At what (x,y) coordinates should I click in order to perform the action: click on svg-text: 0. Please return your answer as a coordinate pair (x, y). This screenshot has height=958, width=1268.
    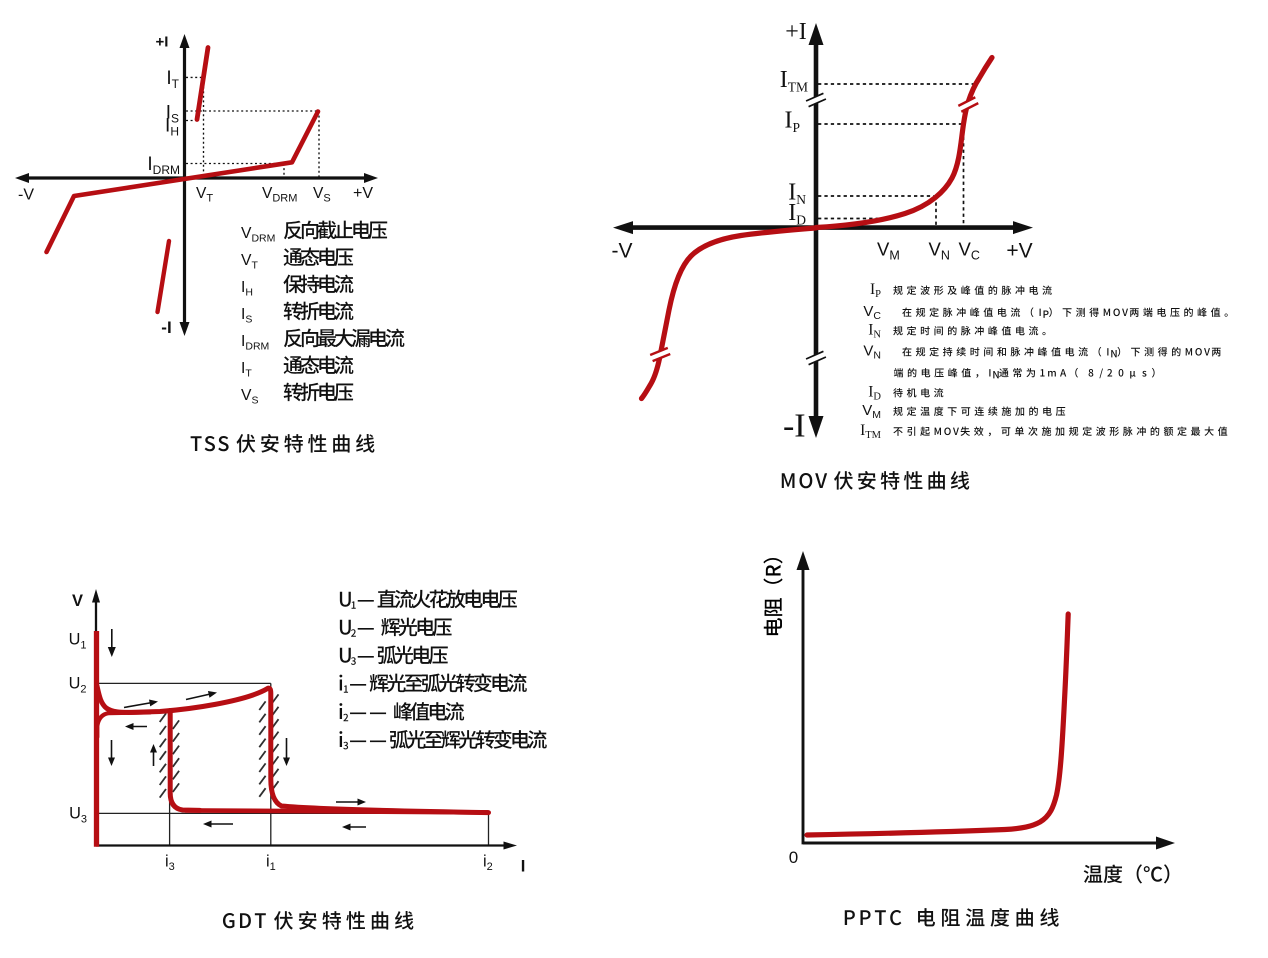
    Looking at the image, I should click on (793, 857).